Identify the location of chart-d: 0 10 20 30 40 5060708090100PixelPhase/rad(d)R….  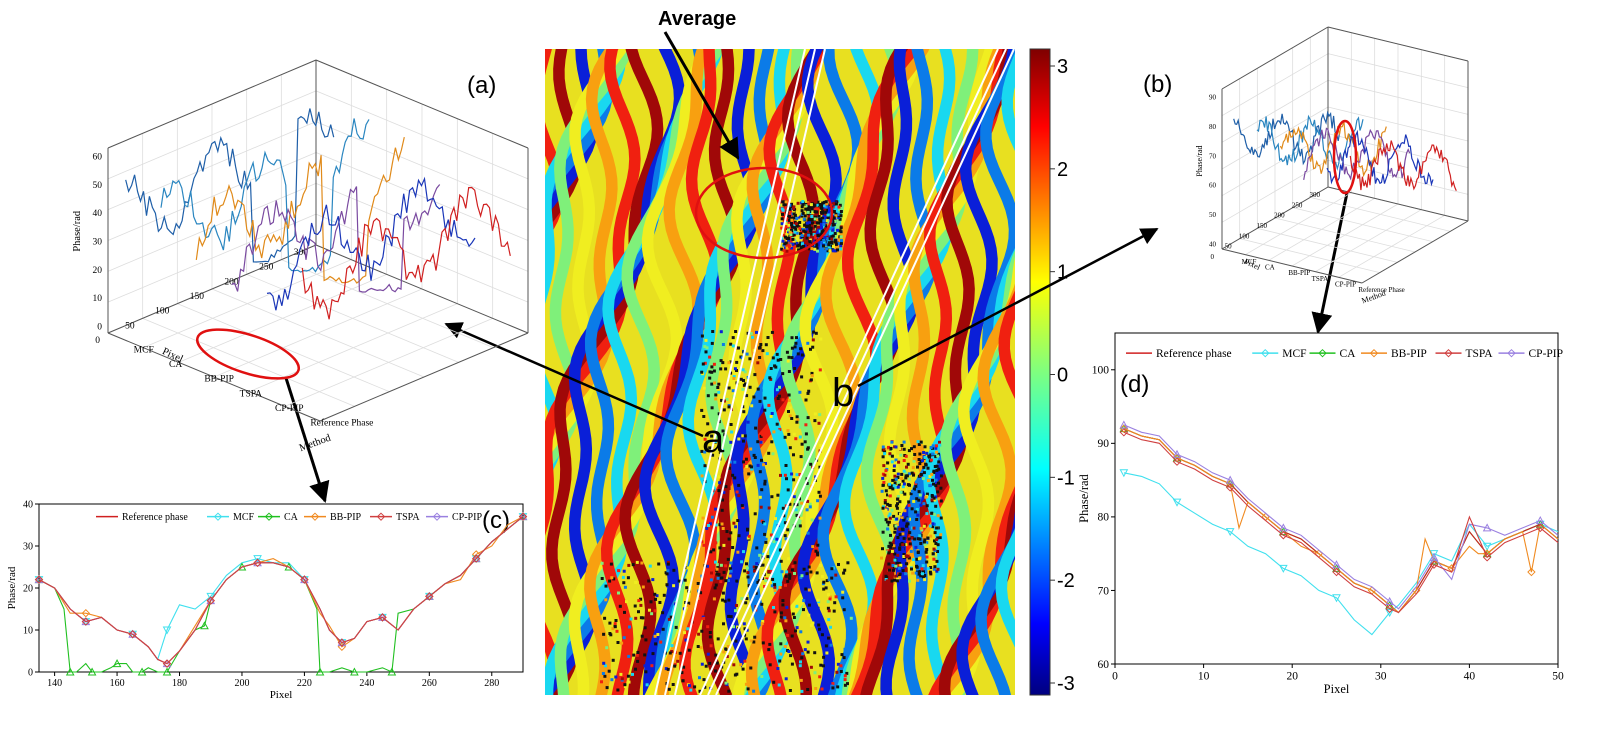
(1320, 514).